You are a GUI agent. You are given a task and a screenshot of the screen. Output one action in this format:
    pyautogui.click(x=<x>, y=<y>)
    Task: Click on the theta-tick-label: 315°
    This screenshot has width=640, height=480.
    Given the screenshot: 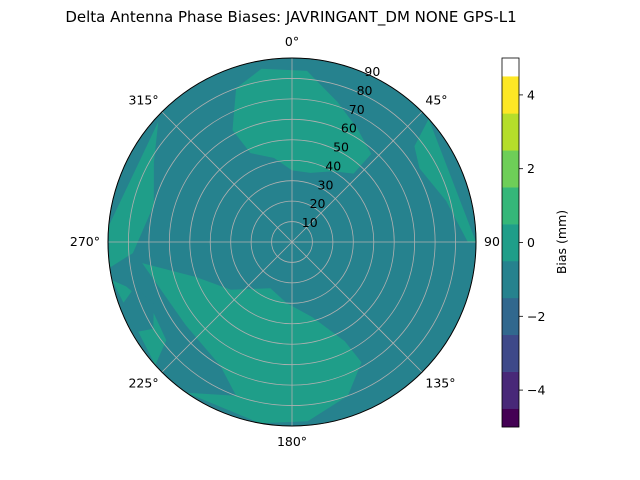 What is the action you would take?
    pyautogui.click(x=143, y=100)
    